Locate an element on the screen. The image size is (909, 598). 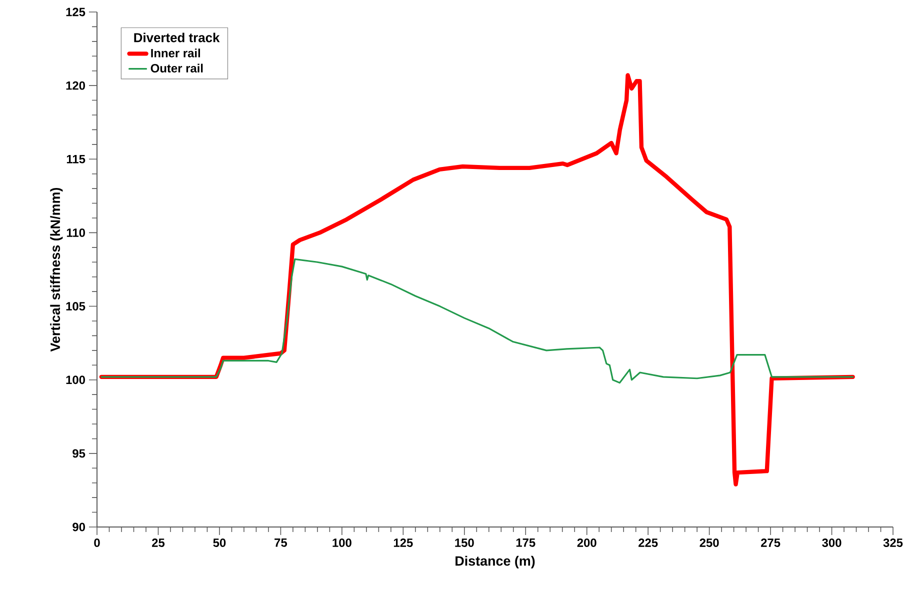
y-tick-label: 115 is located at coordinates (76, 159).